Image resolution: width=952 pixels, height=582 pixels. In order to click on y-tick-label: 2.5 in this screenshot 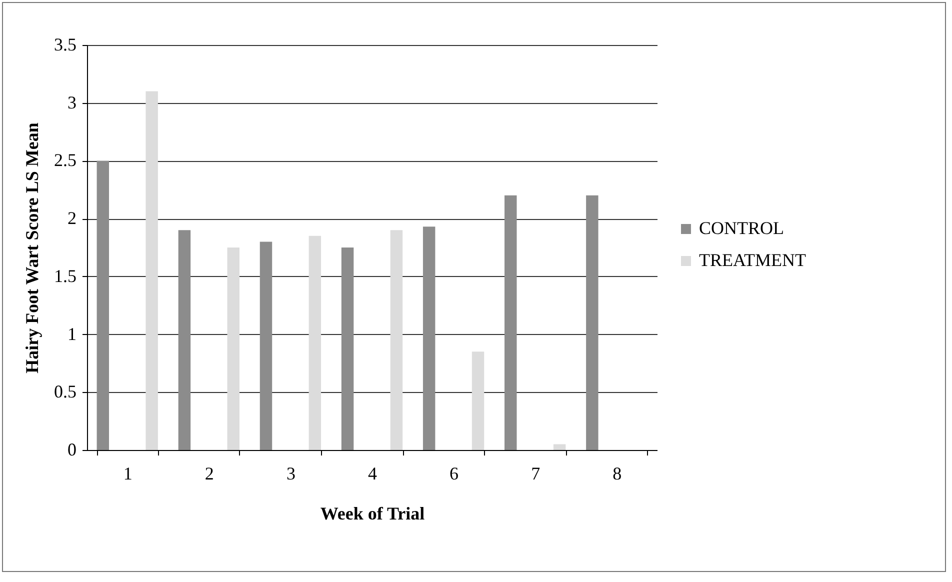, I will do `click(65, 160)`.